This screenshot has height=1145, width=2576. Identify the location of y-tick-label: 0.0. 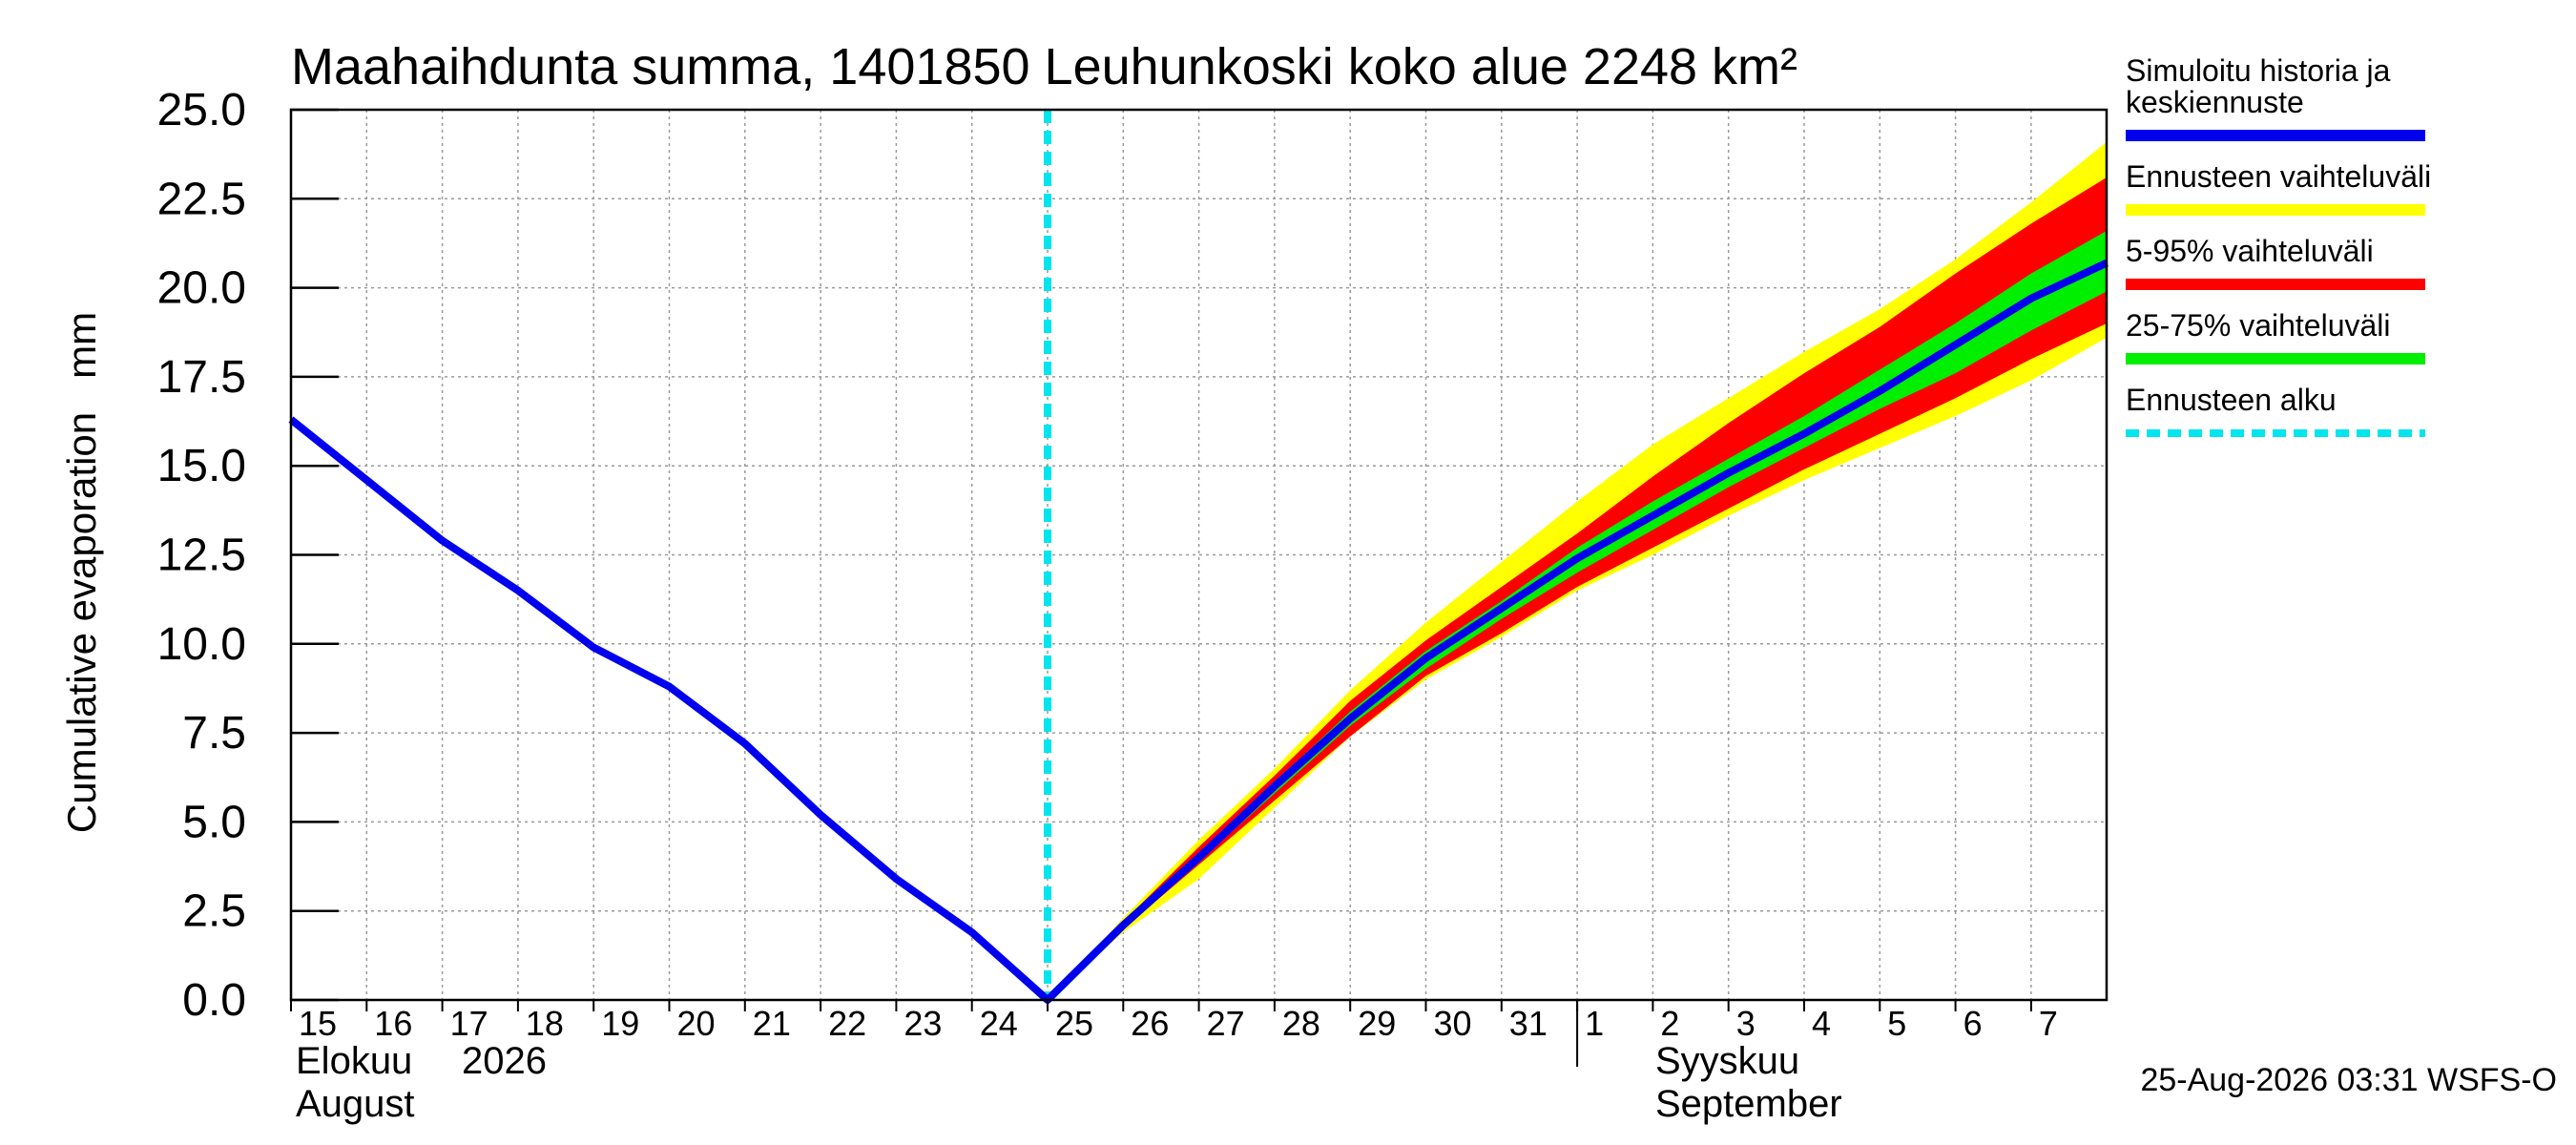
(214, 1000).